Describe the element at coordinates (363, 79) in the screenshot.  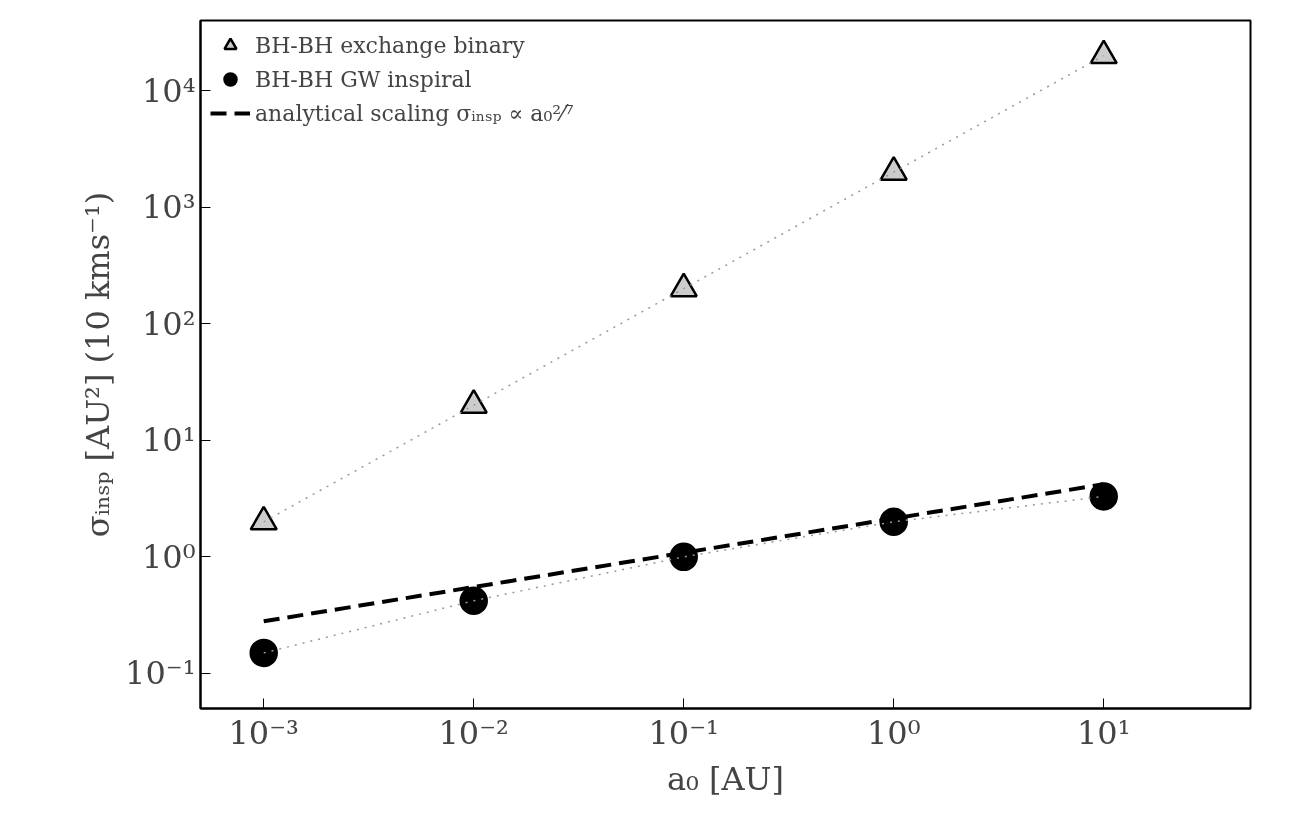
I see `legend-label: BH-BH GW inspiral` at that location.